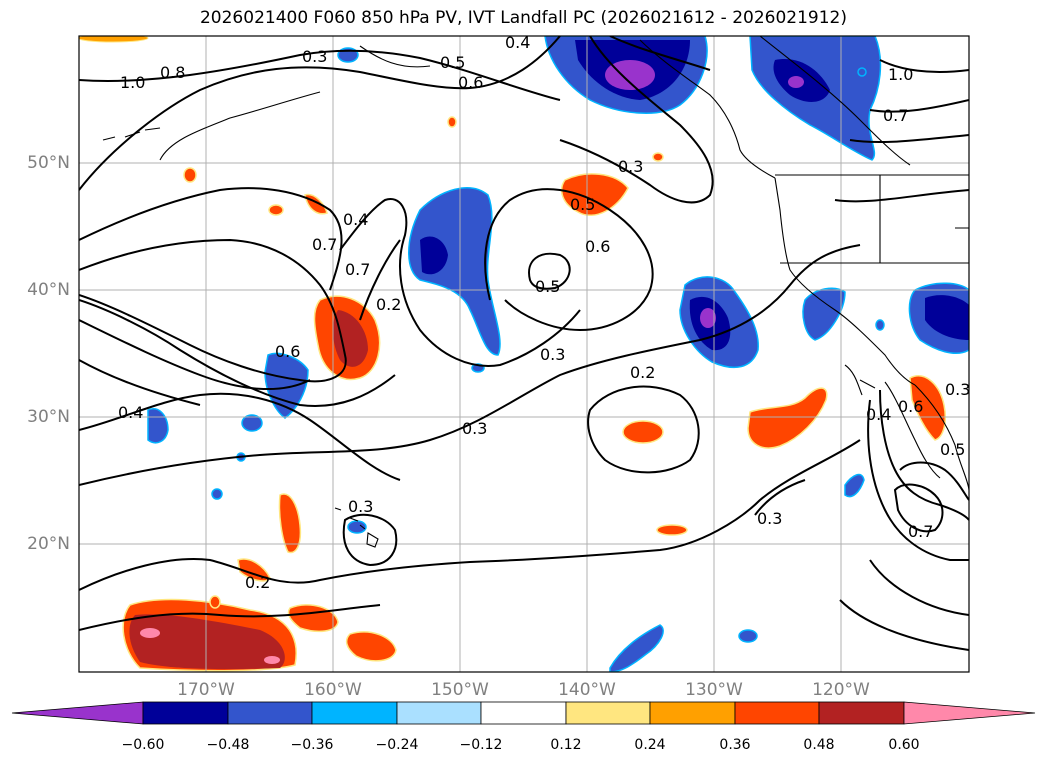  Describe the element at coordinates (48, 163) in the screenshot. I see `lat-label-50n: 50°N` at that location.